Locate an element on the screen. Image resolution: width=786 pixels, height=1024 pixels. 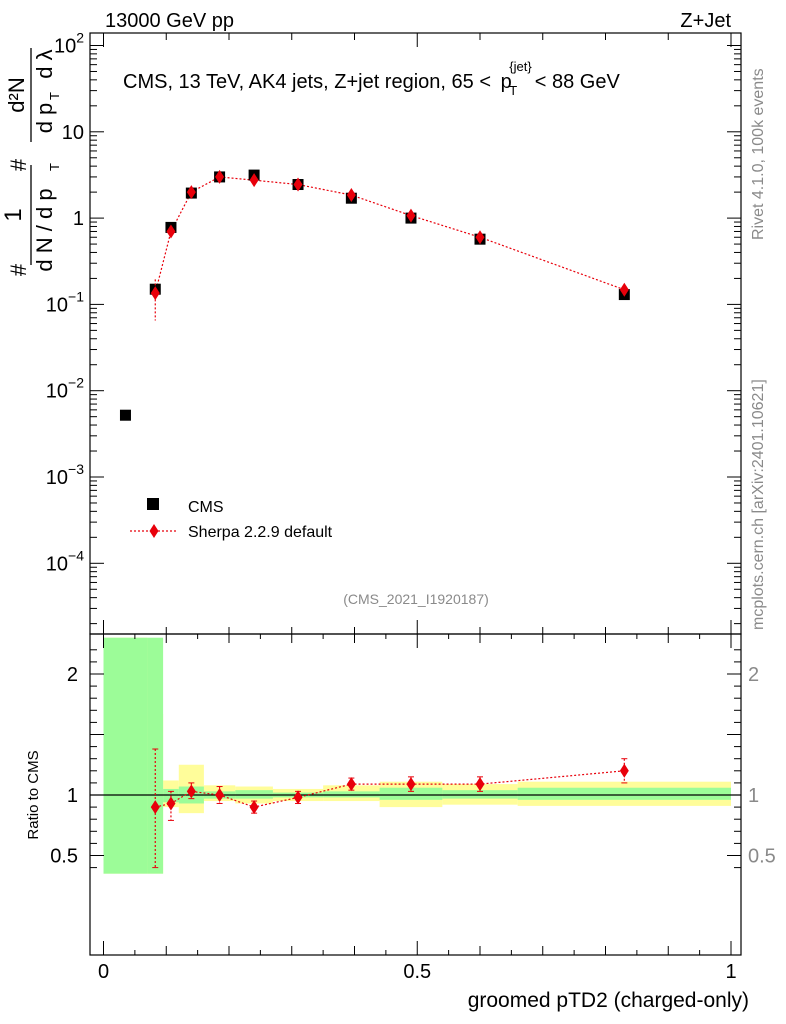
main-y-axis-label: # 1 d N / d p T # d²N d p T d λ is located at coordinates (31, 162).